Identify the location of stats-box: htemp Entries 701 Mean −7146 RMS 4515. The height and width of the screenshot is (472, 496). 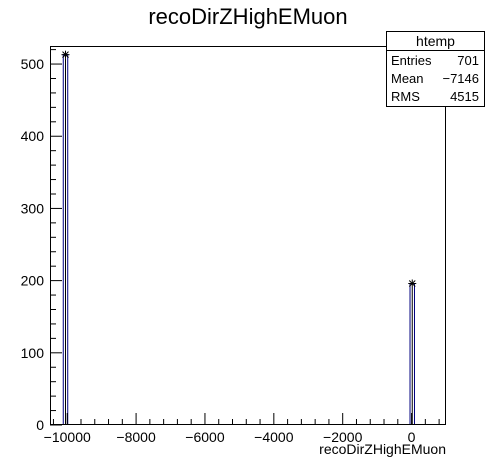
(435, 69).